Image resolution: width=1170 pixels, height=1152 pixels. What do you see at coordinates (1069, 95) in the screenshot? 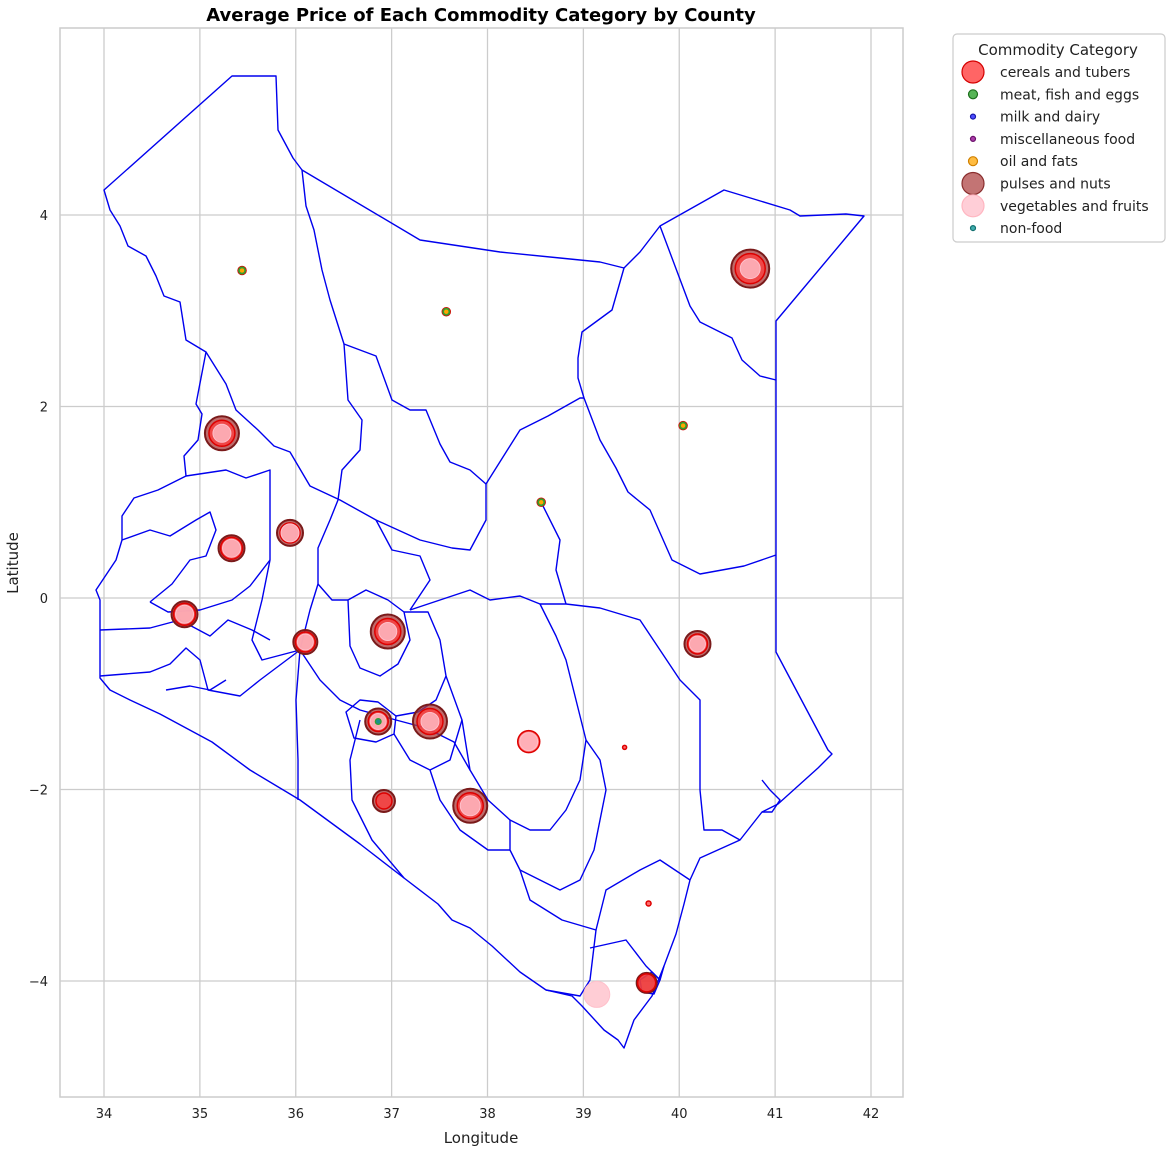
I see `legend-label: meat, fish and eggs` at bounding box center [1069, 95].